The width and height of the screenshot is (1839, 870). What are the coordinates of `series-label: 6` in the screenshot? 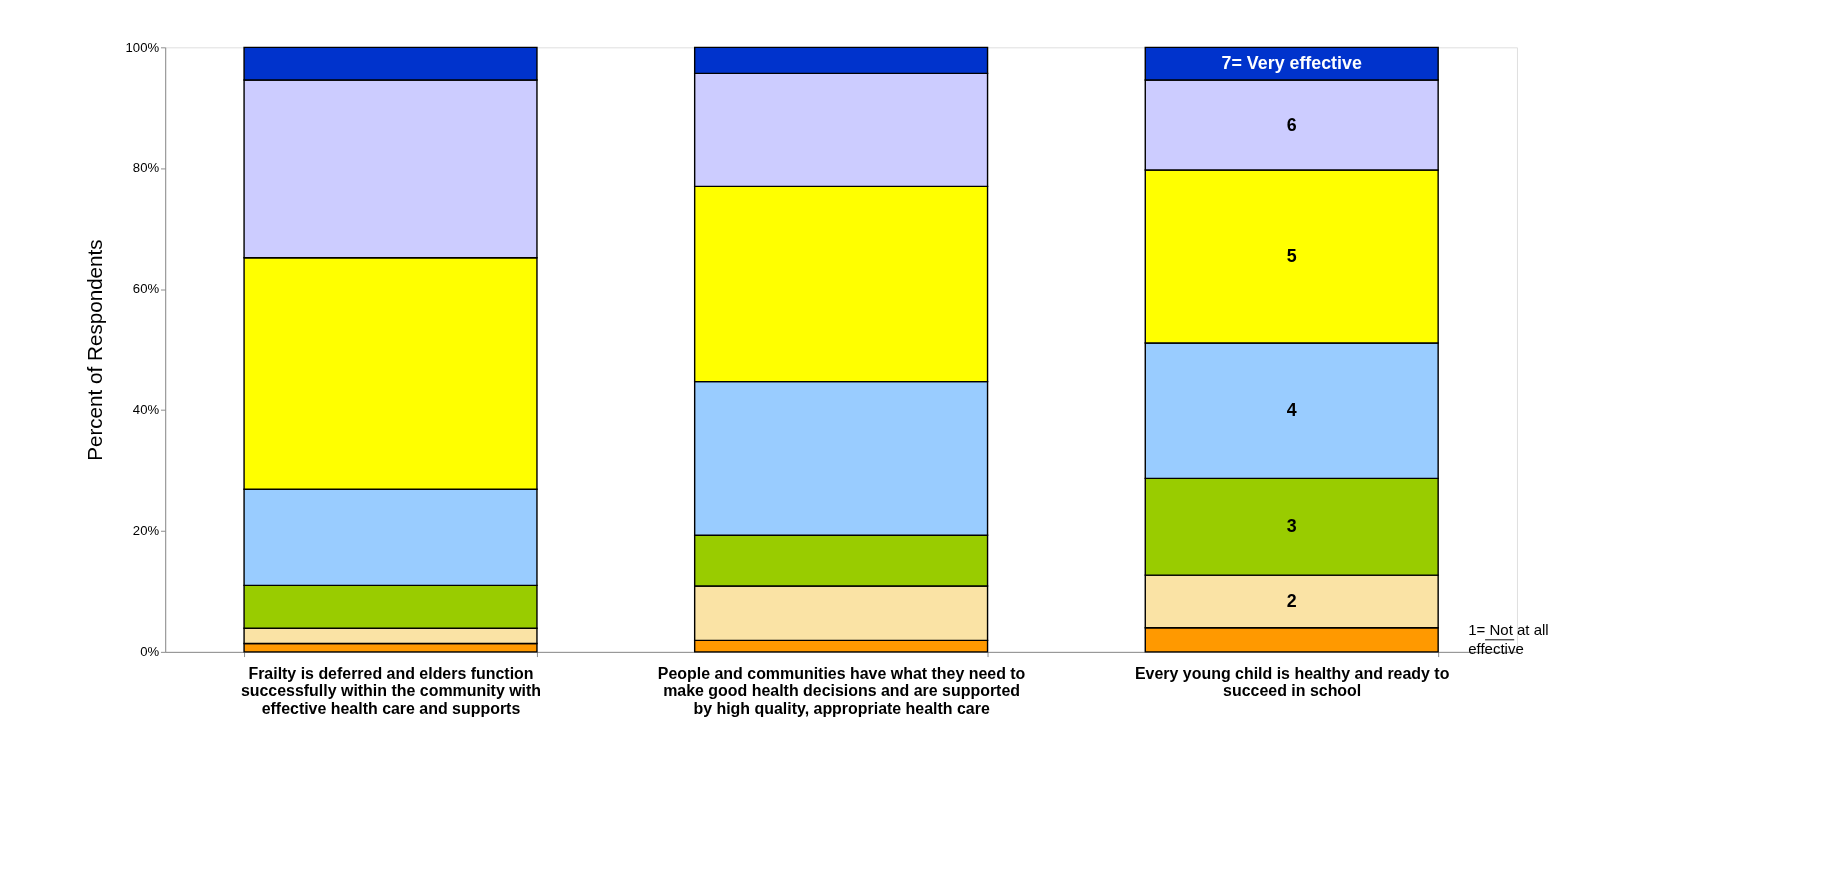 It's located at (1291, 124).